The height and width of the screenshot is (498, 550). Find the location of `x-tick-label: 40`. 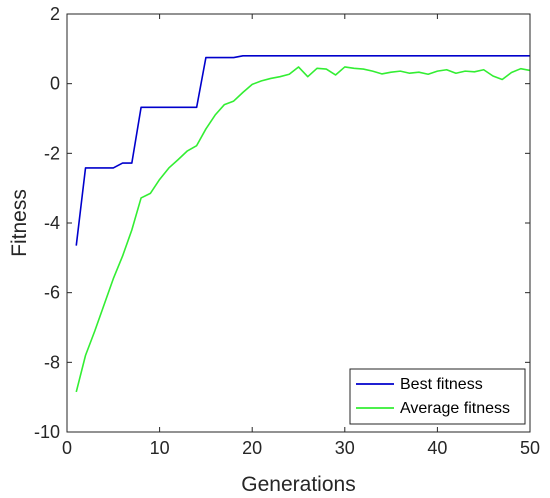

x-tick-label: 40 is located at coordinates (437, 448).